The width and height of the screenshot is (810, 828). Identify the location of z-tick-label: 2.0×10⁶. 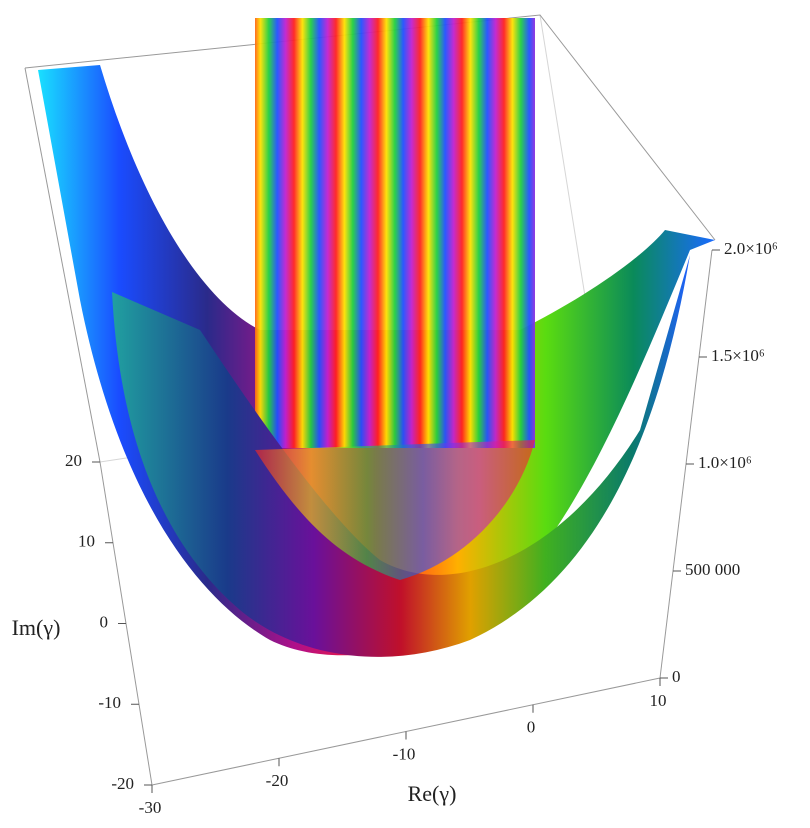
(751, 248).